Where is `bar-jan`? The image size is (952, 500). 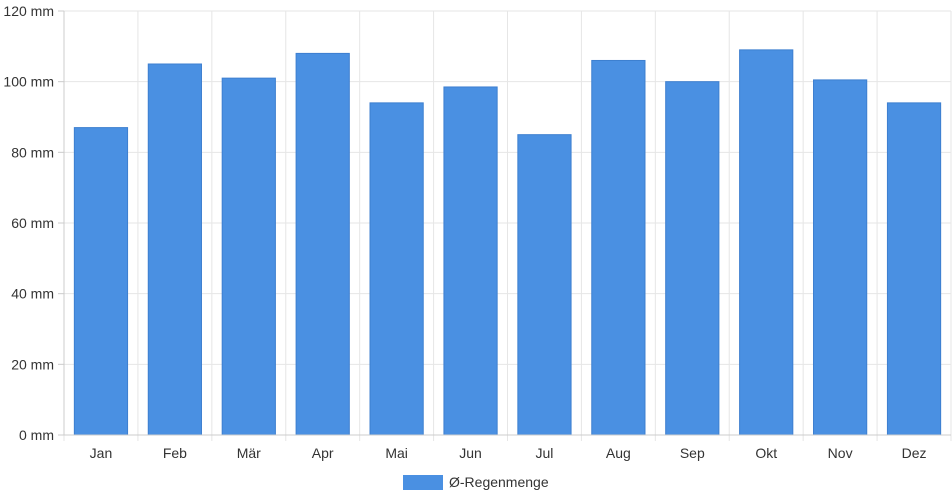
bar-jan is located at coordinates (101, 281).